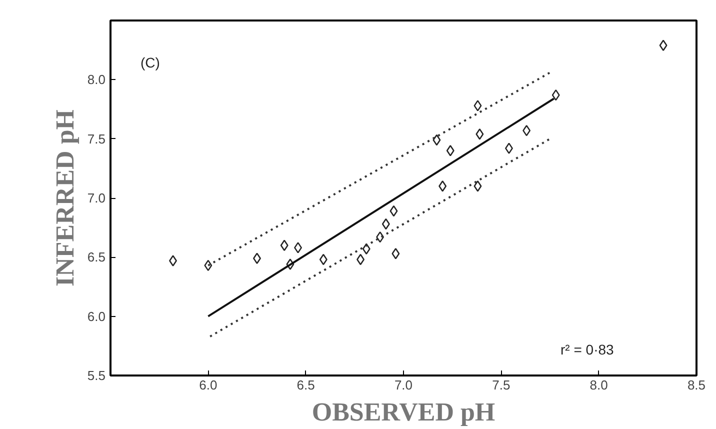  What do you see at coordinates (96, 80) in the screenshot?
I see `y-tick-label: 8.0` at bounding box center [96, 80].